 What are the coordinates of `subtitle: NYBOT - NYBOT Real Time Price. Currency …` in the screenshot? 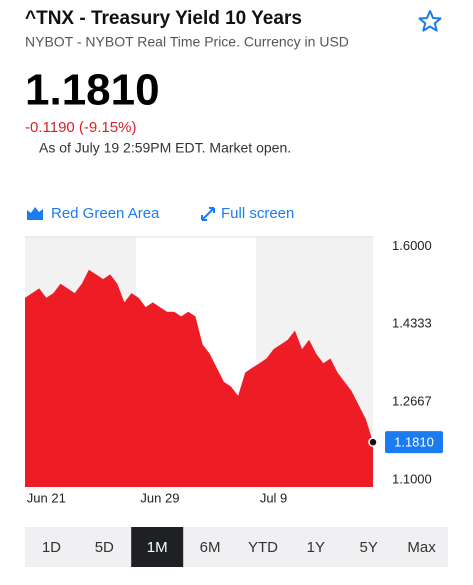 It's located at (187, 42).